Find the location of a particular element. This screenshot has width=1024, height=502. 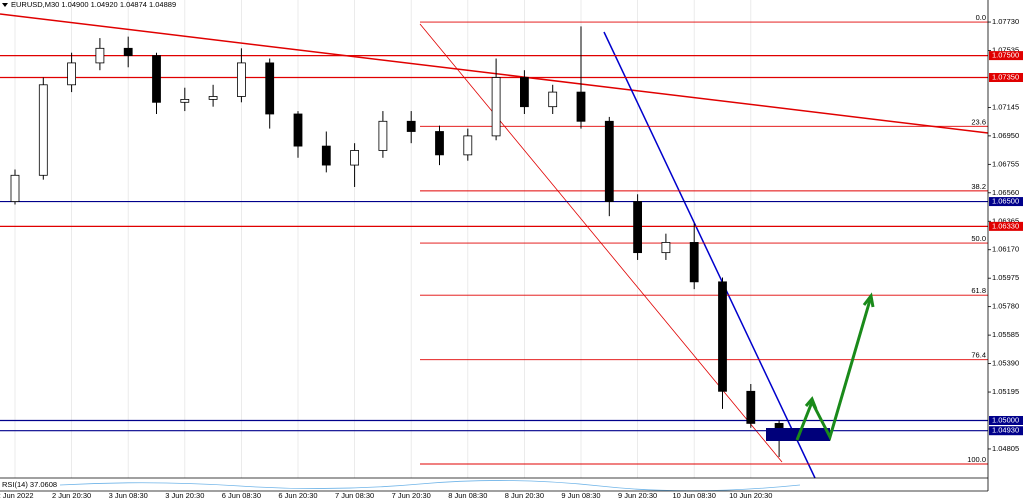

price-level-label: 1.07350 is located at coordinates (1005, 76).